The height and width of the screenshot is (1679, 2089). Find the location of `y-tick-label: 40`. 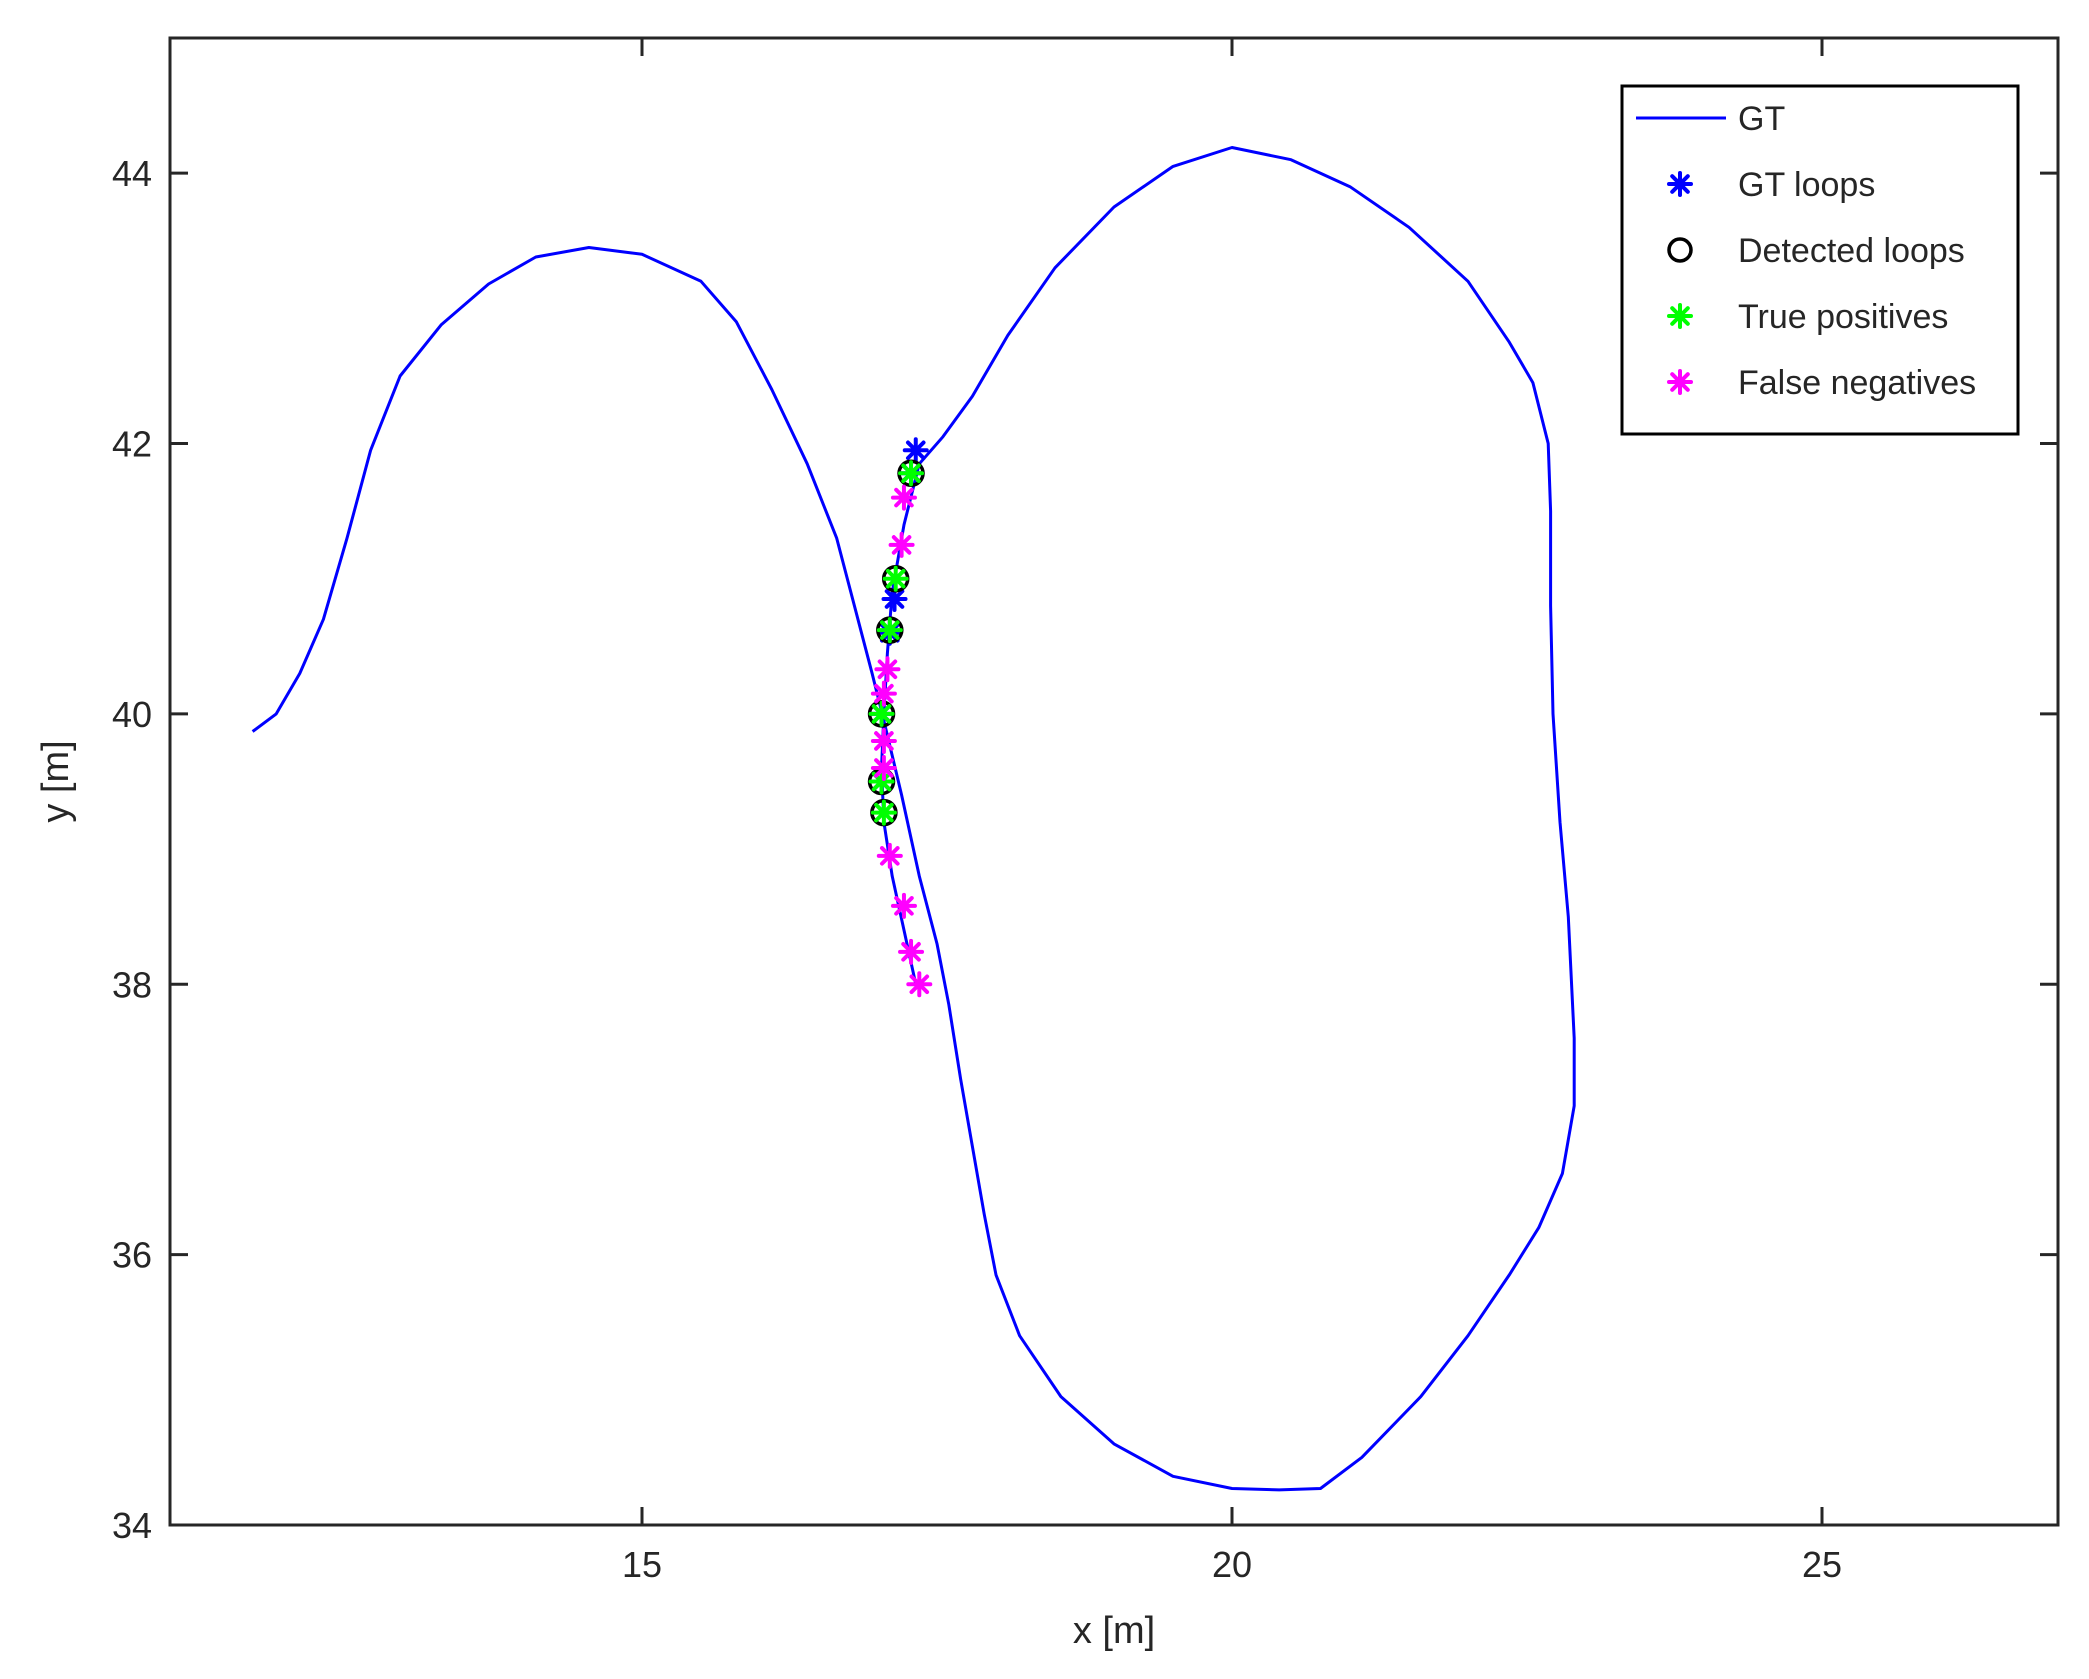

y-tick-label: 40 is located at coordinates (132, 714).